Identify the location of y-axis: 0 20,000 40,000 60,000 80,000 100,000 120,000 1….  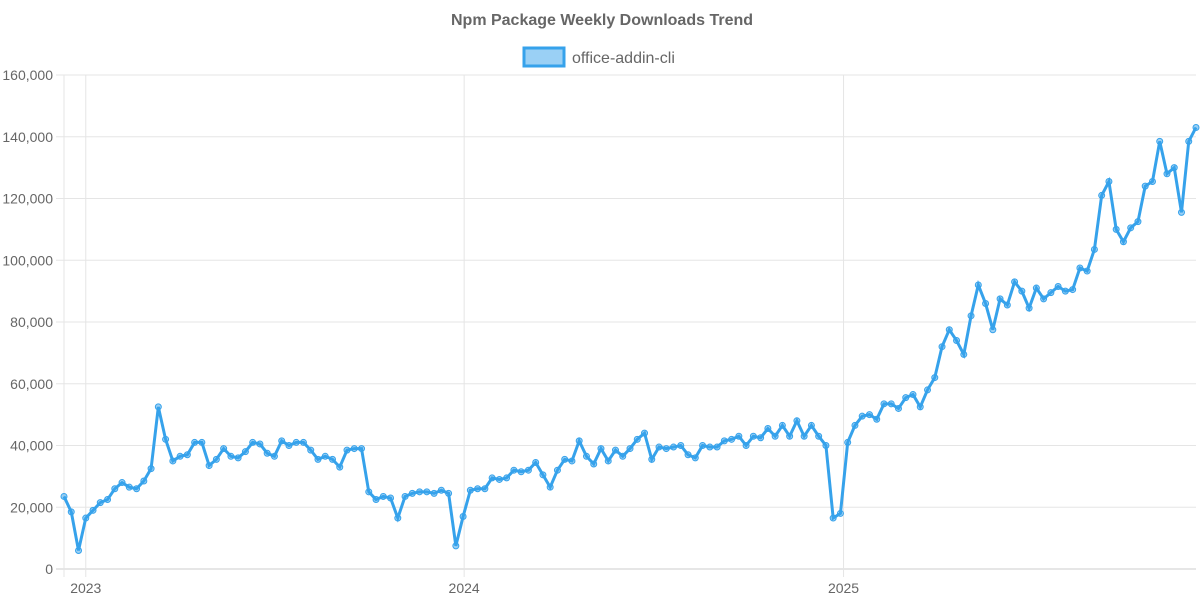
(27, 322).